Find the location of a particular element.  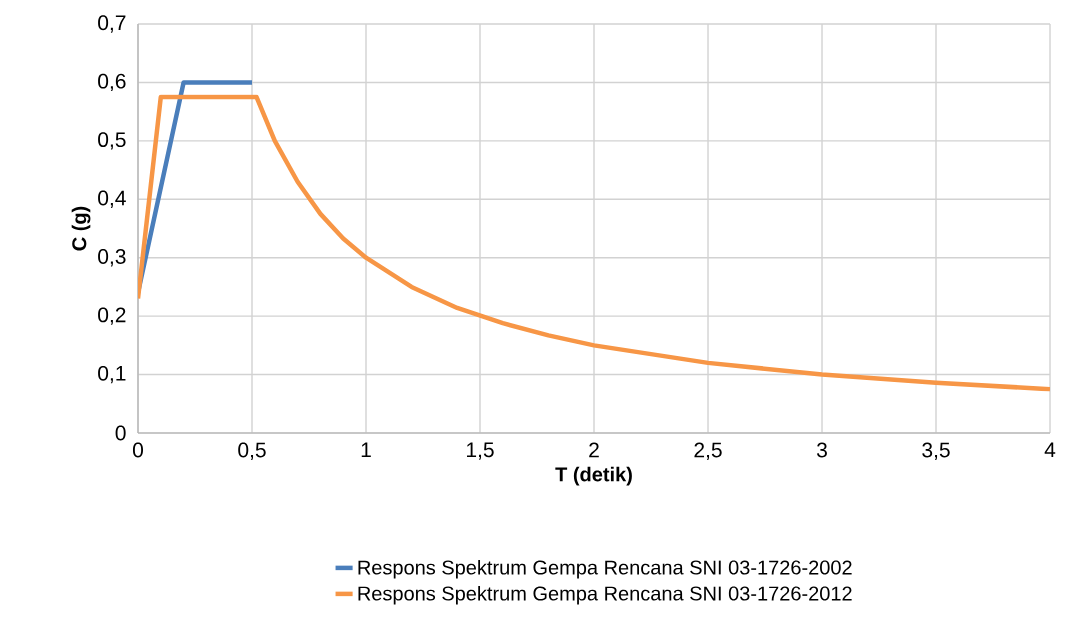

x-tick-label: 2,5 is located at coordinates (708, 451).